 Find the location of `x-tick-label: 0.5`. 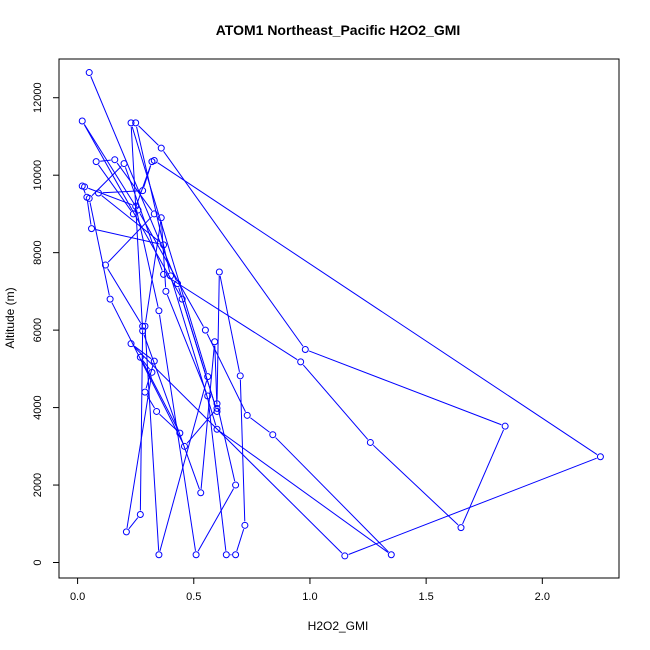

x-tick-label: 0.5 is located at coordinates (193, 597).